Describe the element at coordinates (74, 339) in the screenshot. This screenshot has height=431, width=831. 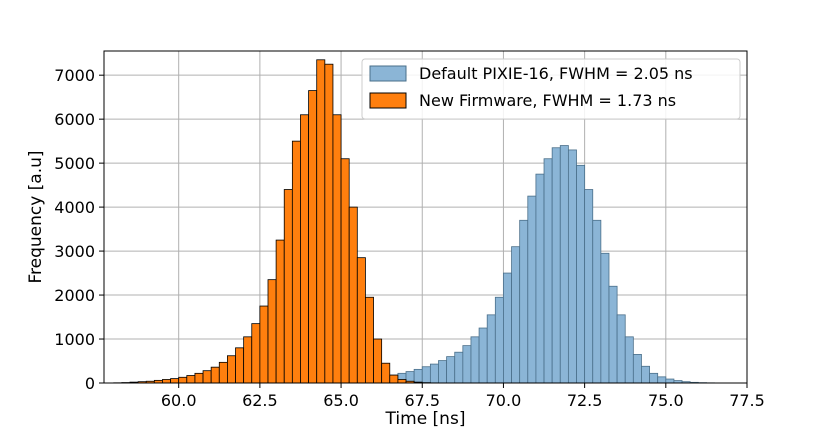
I see `y-tick-label: 1000` at that location.